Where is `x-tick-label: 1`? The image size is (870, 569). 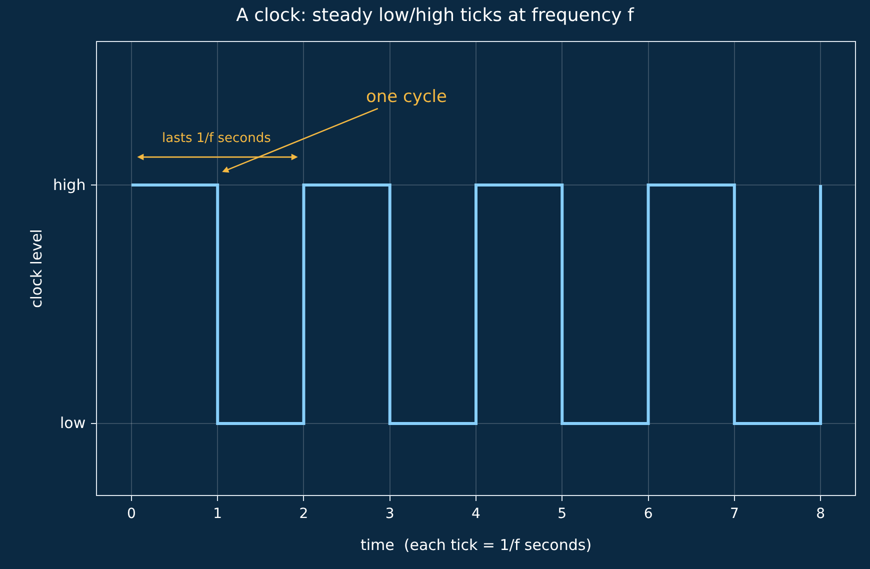
x-tick-label: 1 is located at coordinates (217, 514).